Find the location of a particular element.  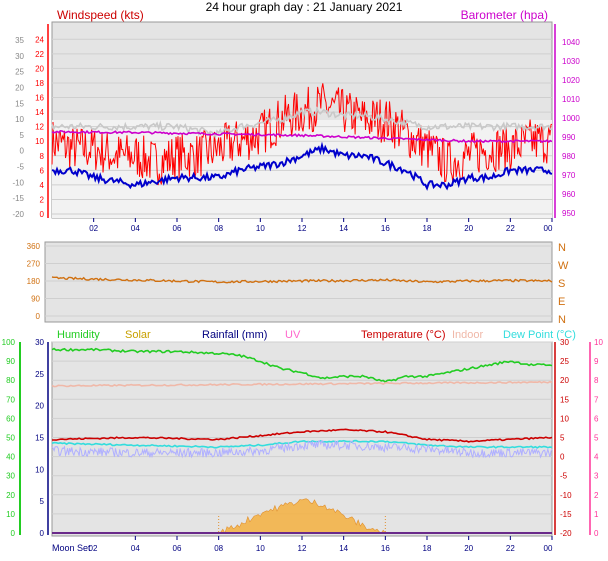

p1-left-tick: 8 is located at coordinates (42, 156).